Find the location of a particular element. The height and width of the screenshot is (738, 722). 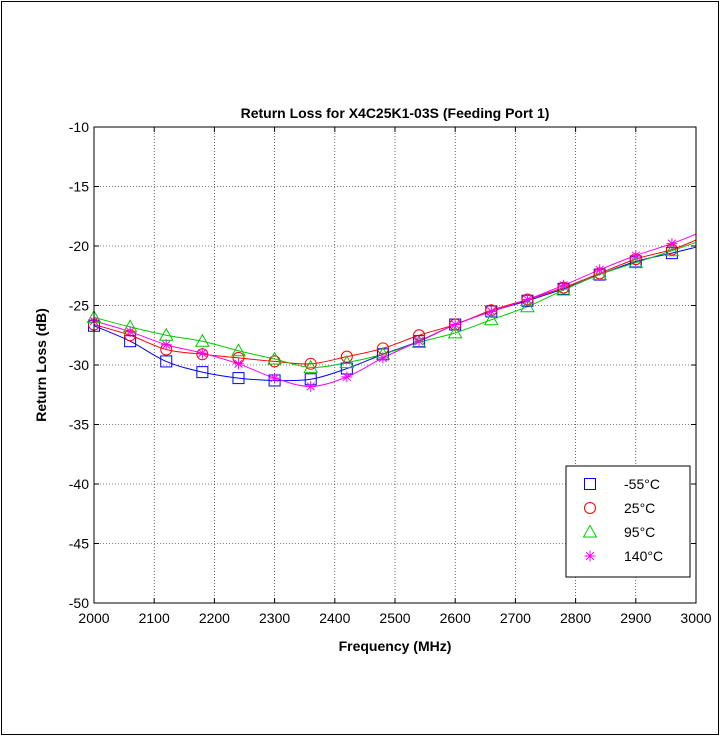

legend-item: 25°C is located at coordinates (619, 508).